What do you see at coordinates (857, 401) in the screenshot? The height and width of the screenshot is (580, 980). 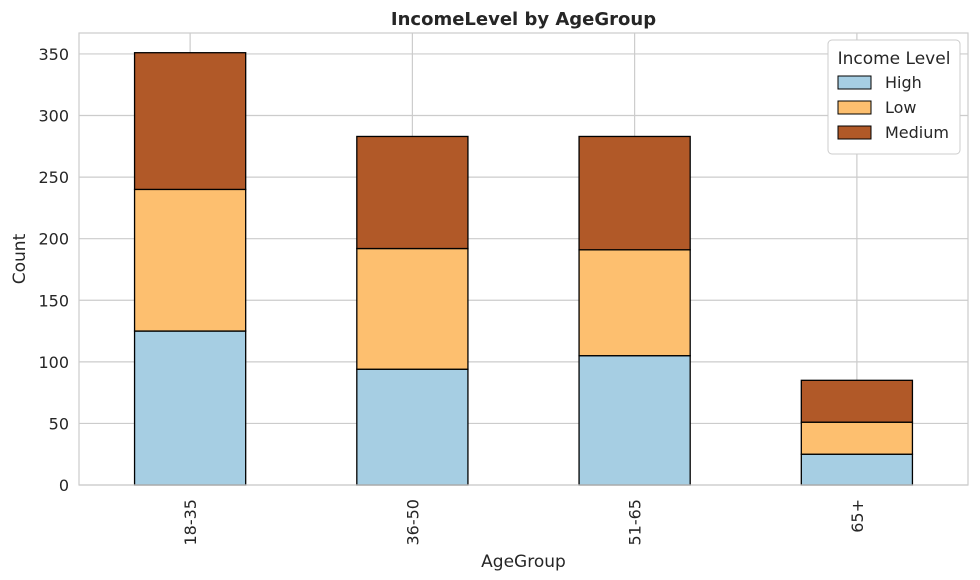 I see `bar-segment-medium-65+` at bounding box center [857, 401].